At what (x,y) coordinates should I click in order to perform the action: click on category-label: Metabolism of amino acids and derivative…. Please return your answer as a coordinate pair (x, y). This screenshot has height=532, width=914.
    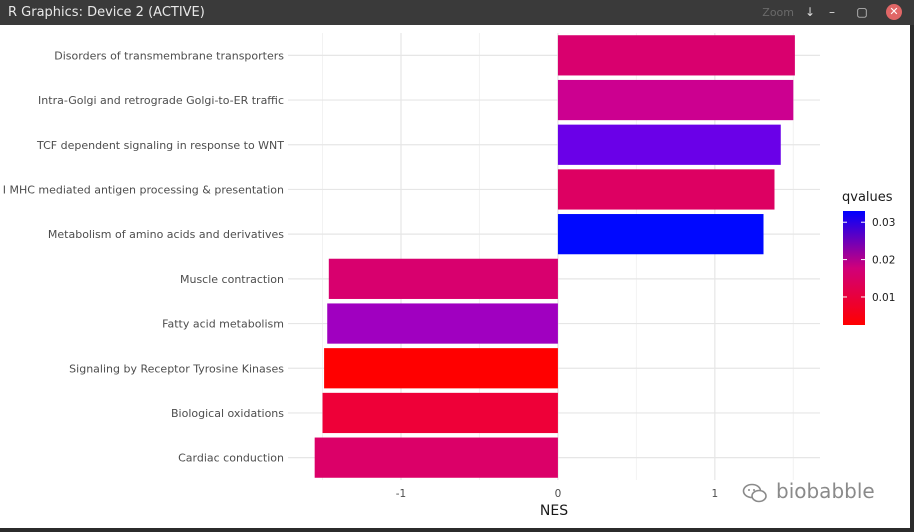
    Looking at the image, I should click on (166, 234).